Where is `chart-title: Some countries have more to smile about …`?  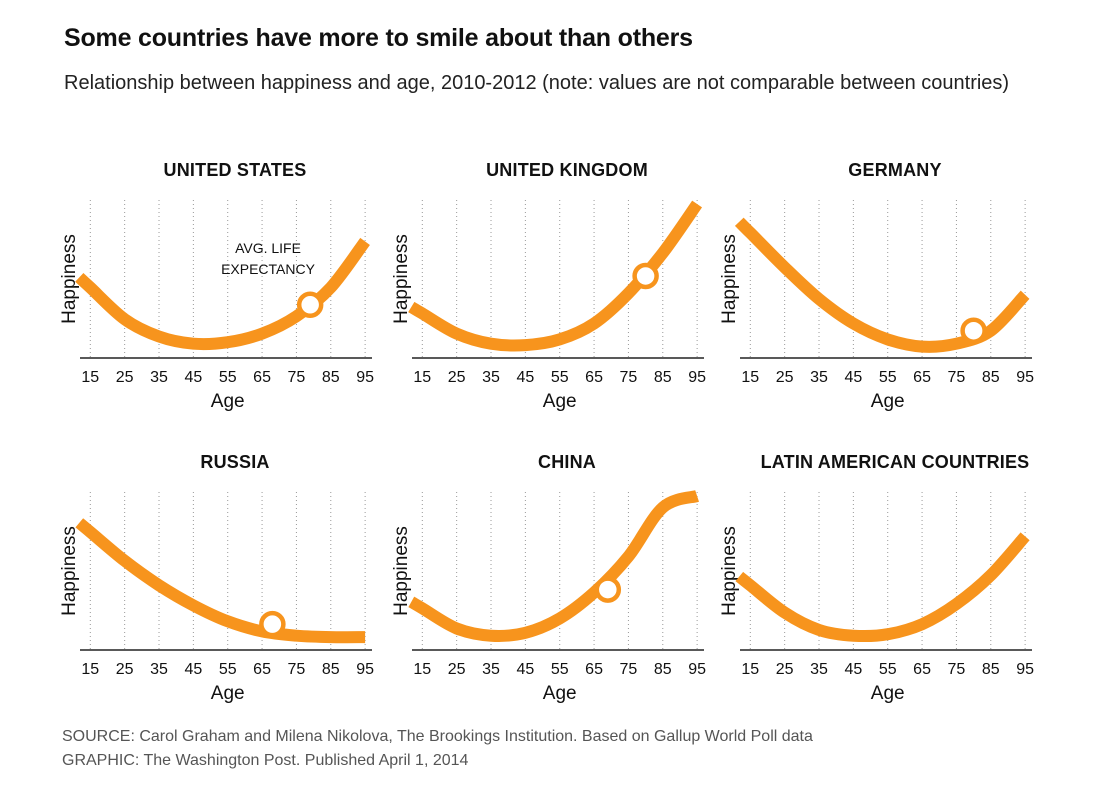 chart-title: Some countries have more to smile about … is located at coordinates (378, 38).